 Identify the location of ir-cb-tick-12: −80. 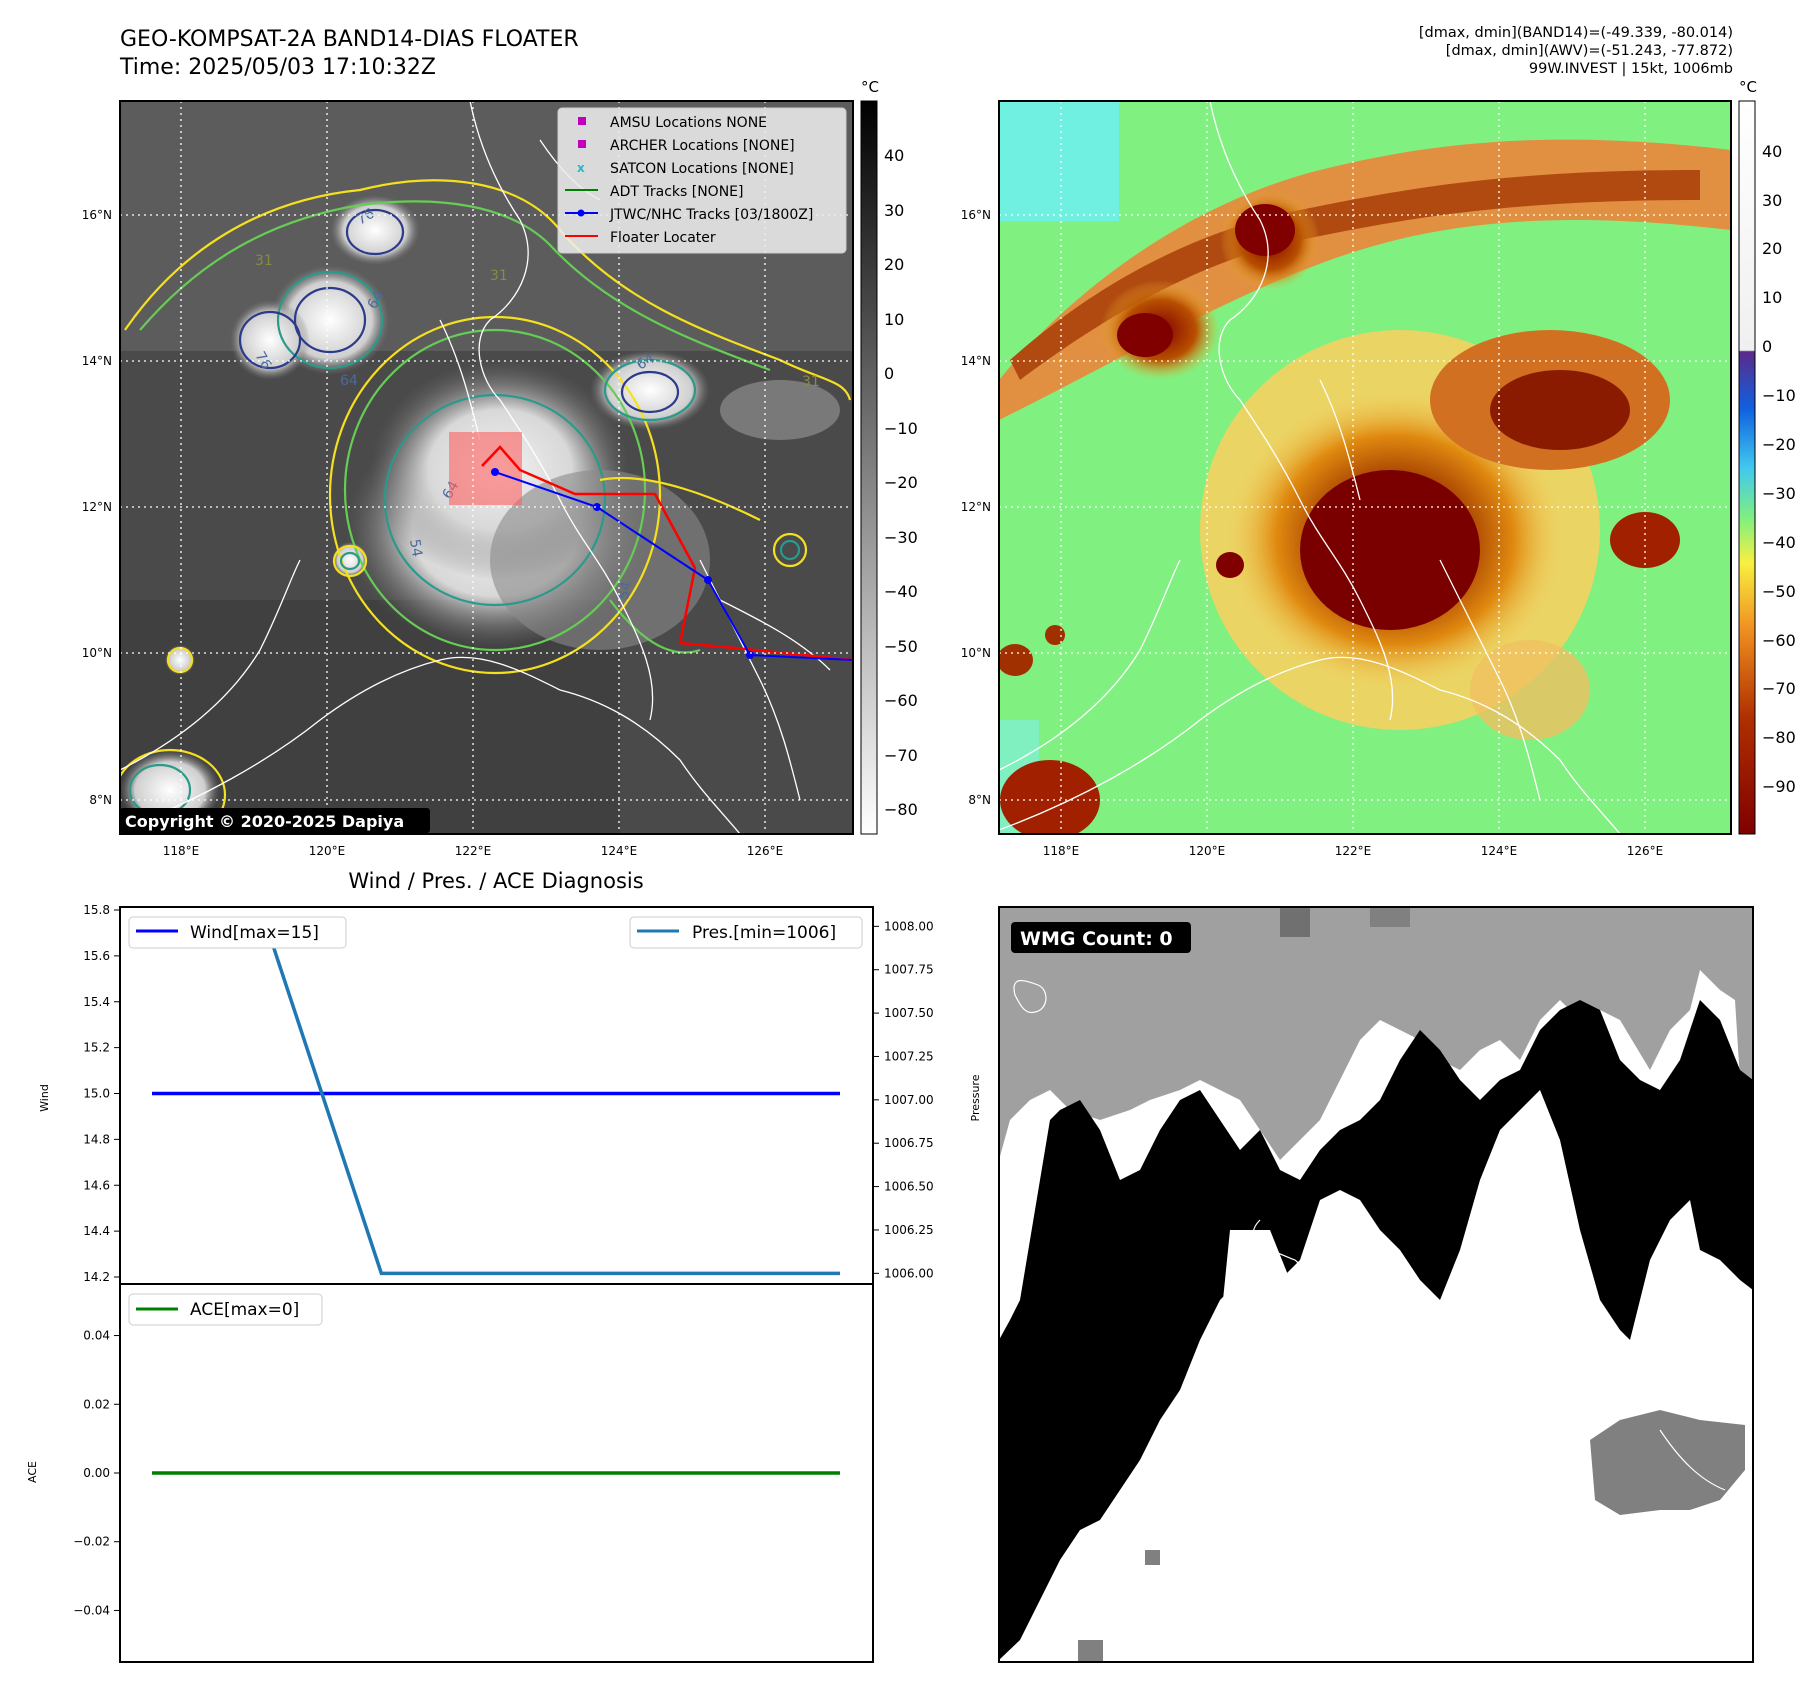
(901, 809).